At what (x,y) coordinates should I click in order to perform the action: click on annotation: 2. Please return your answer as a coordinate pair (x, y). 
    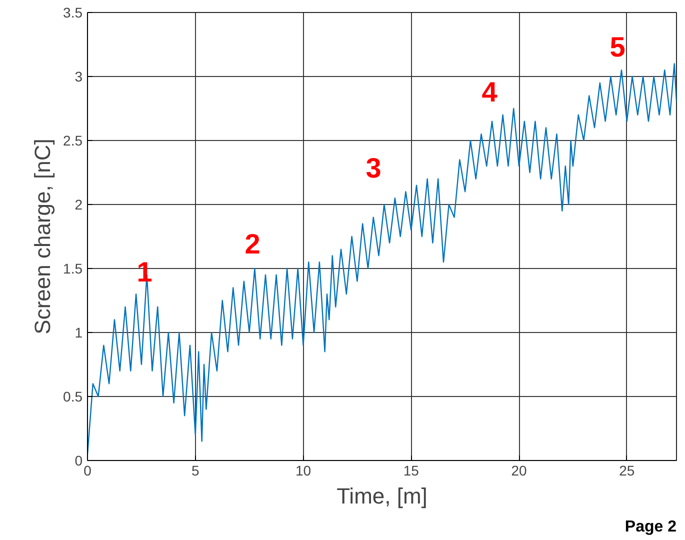
    Looking at the image, I should click on (252, 244).